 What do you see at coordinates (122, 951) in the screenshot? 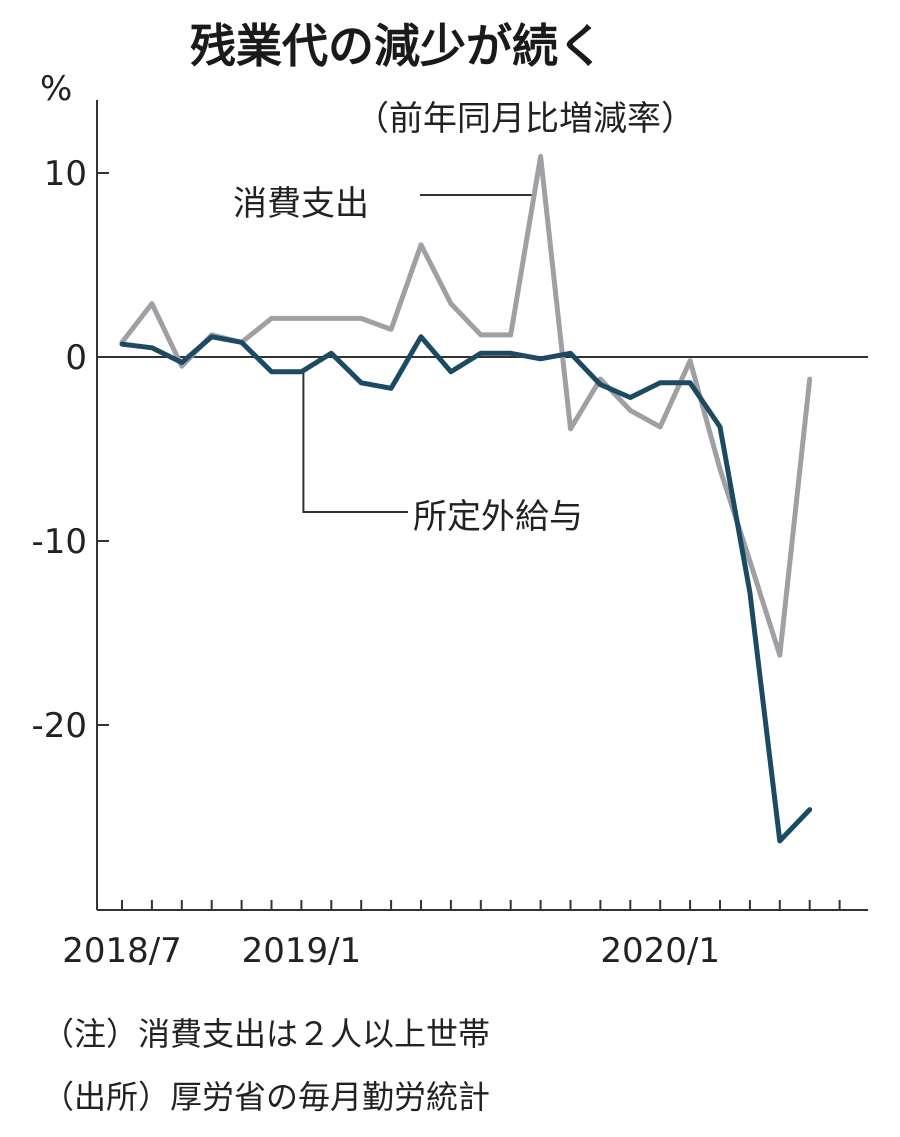
I see `x-tick-label: 2018/7` at bounding box center [122, 951].